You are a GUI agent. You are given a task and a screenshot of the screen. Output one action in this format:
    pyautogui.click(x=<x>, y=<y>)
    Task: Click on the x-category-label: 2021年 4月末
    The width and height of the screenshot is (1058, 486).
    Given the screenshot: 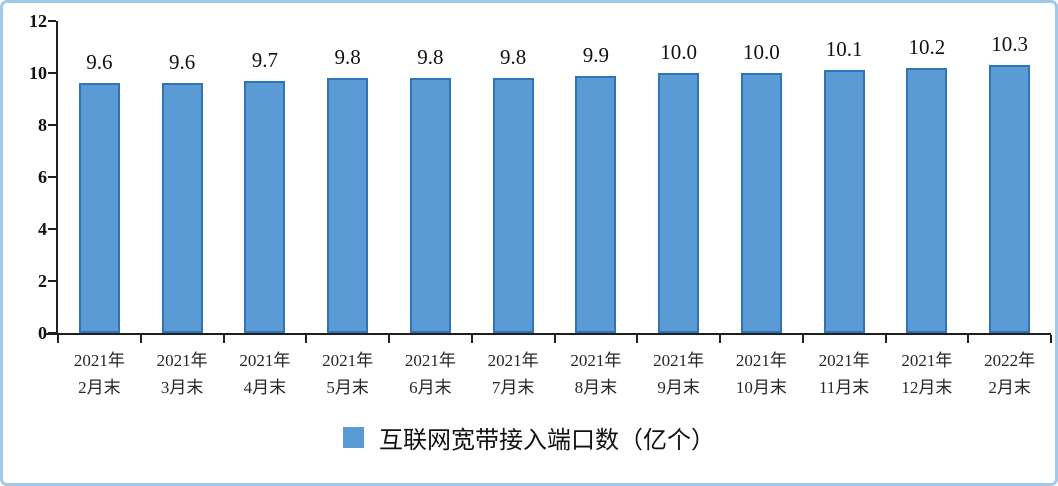 What is the action you would take?
    pyautogui.click(x=265, y=374)
    